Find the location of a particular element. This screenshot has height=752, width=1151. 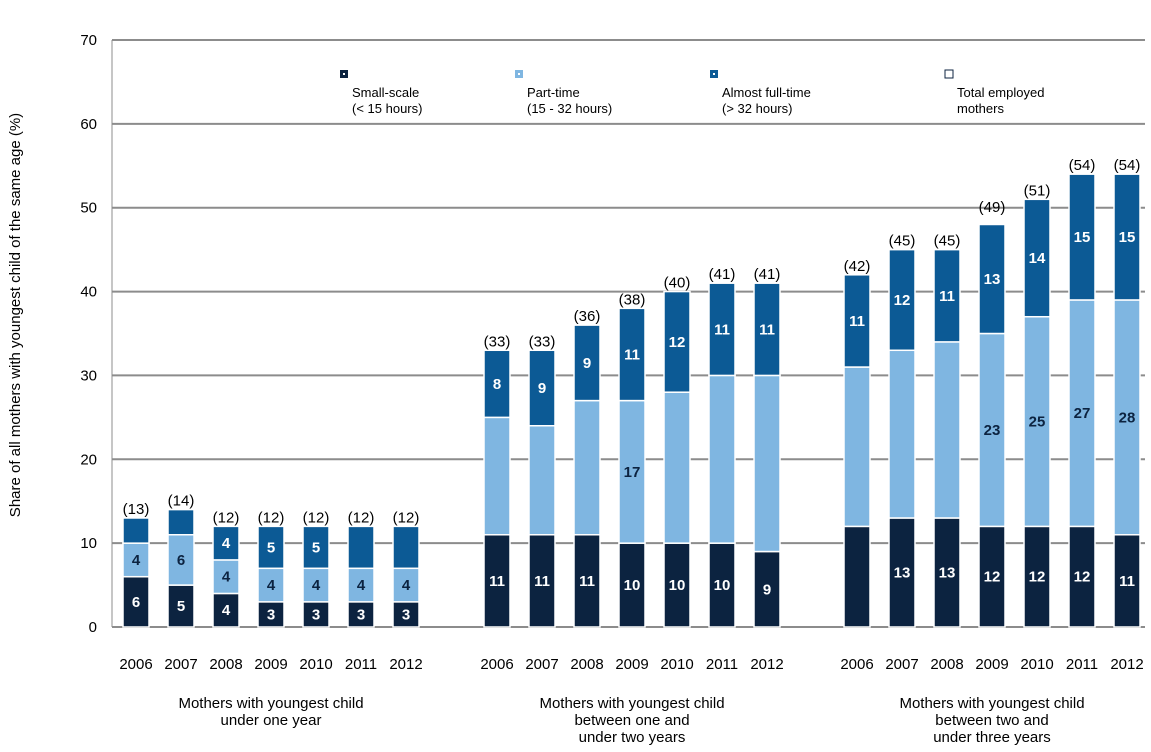

bar-total-label: (38) is located at coordinates (632, 299).